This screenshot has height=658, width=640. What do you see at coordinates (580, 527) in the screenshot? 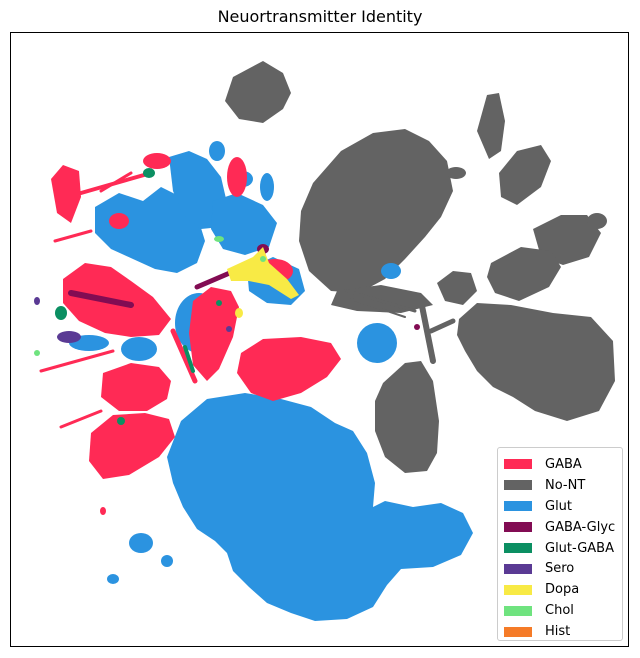
I see `legend-label: GABA-Glyc` at bounding box center [580, 527].